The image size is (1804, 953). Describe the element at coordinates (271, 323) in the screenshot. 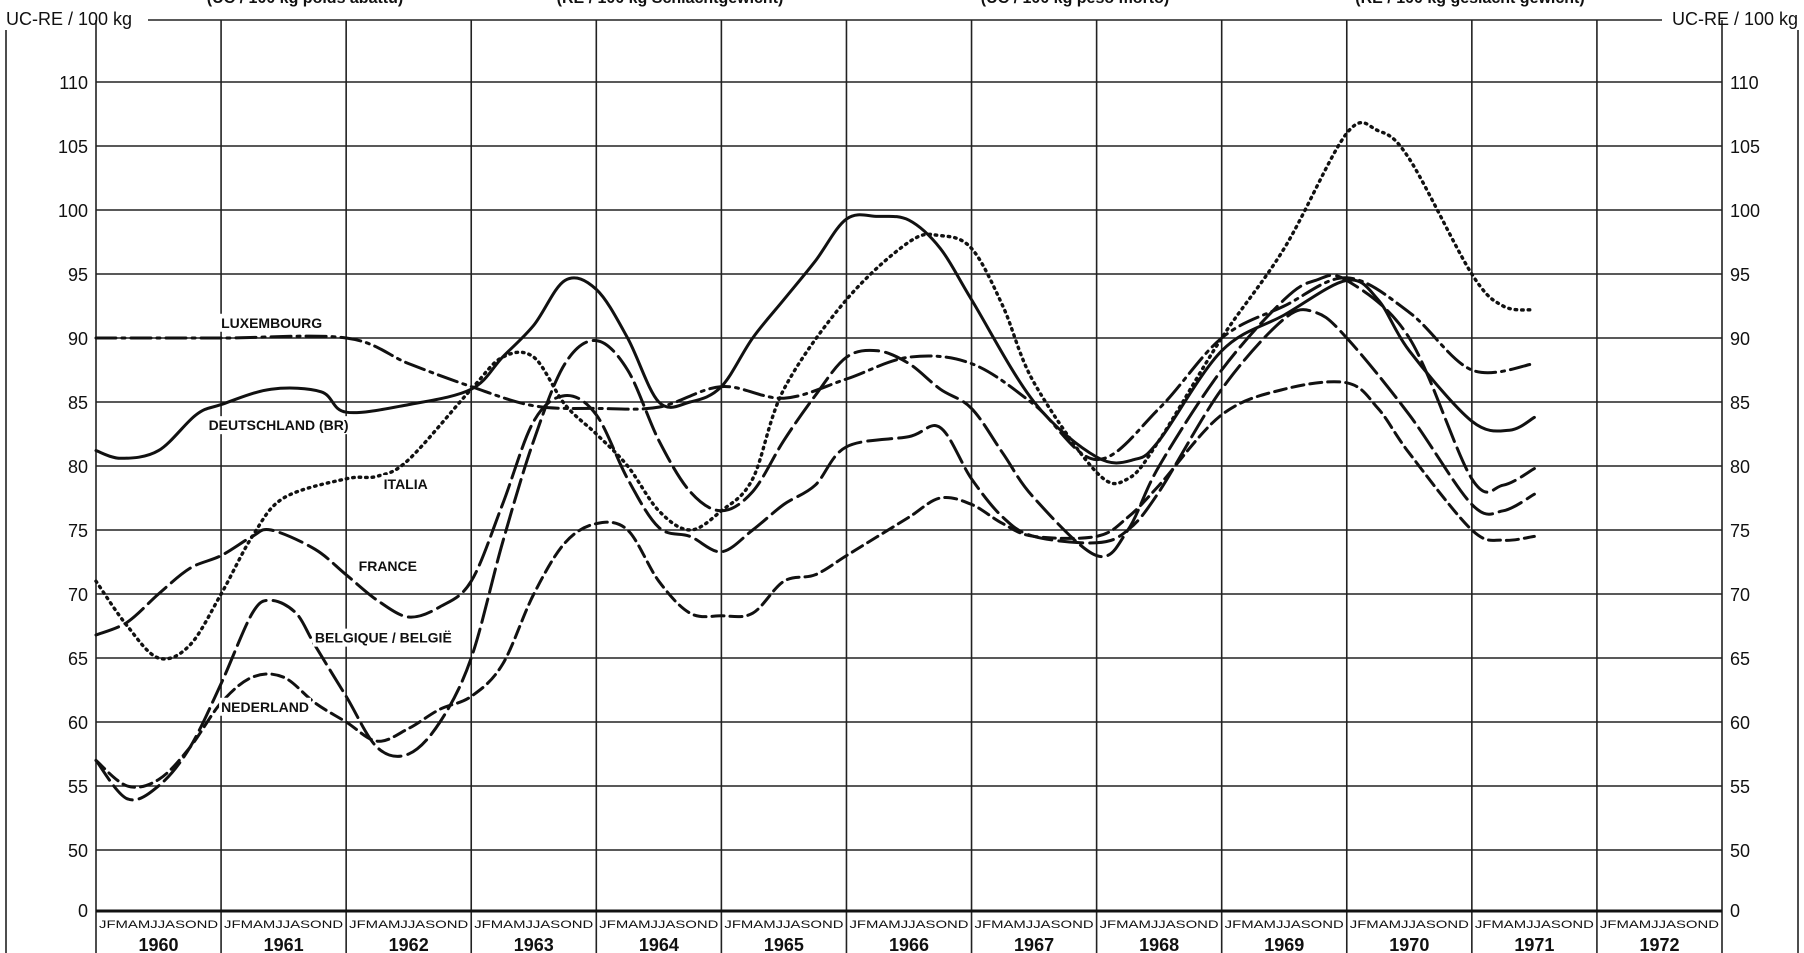

I see `series-label: LUXEMBOURG` at that location.